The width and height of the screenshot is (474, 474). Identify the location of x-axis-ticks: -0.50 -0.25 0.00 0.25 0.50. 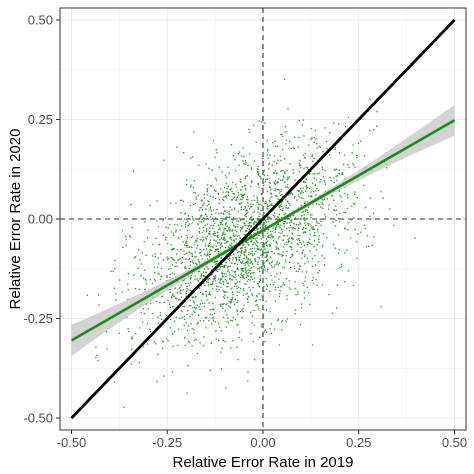
(262, 440).